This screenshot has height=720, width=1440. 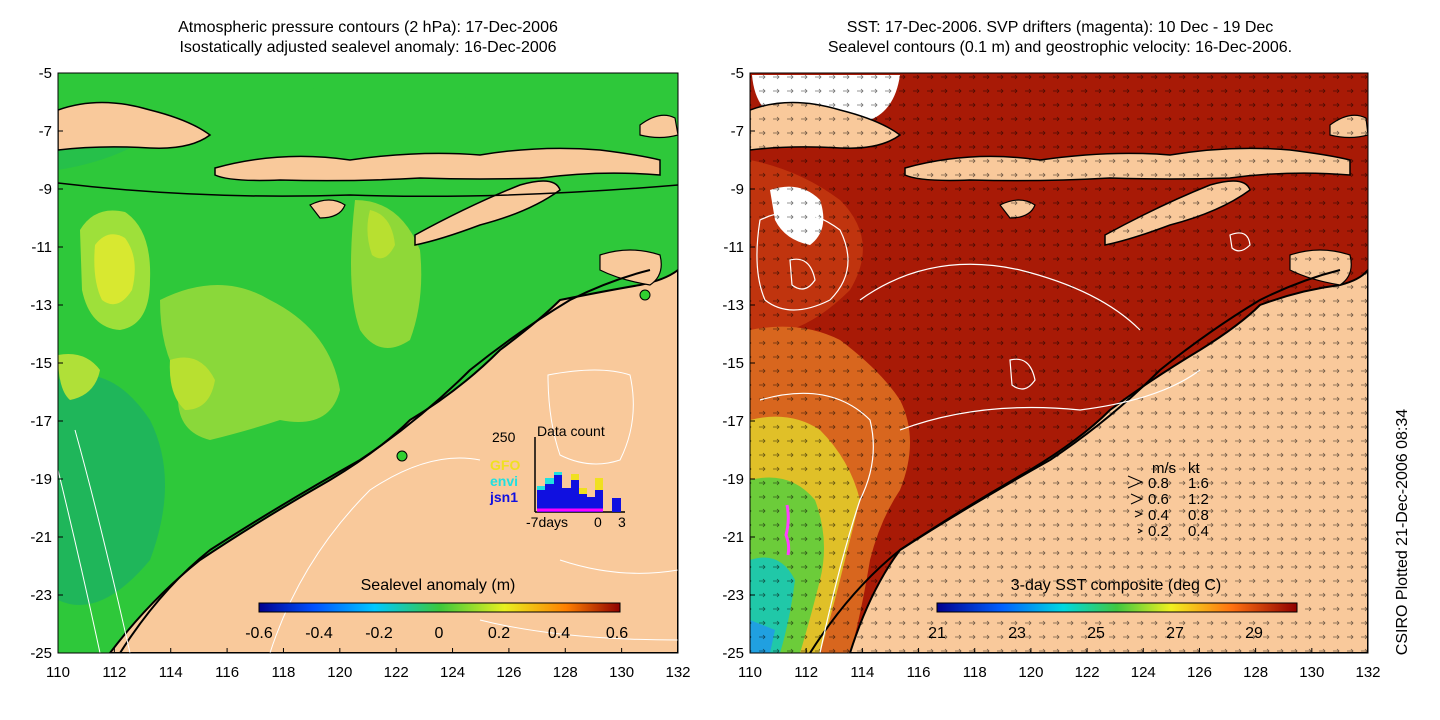 I want to click on right-y-tick-label: -7, so click(x=737, y=131).